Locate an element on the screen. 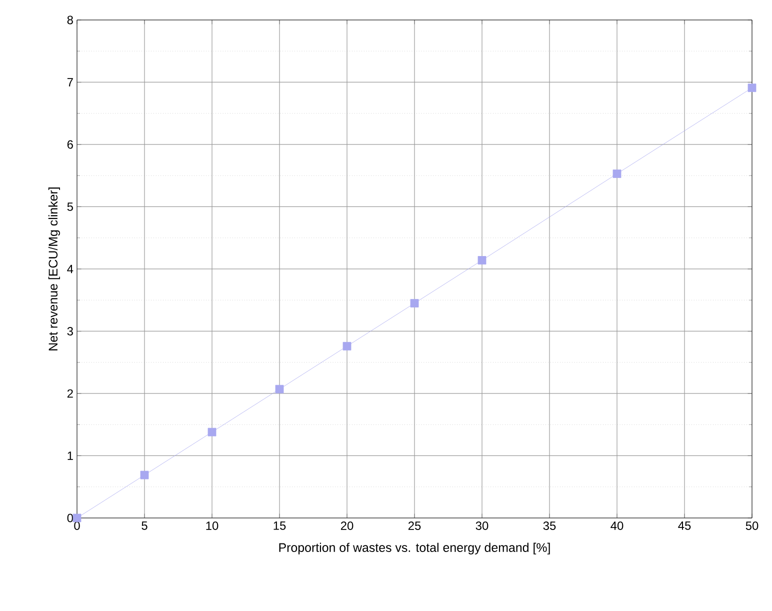  x-tick-label: 0 is located at coordinates (77, 526).